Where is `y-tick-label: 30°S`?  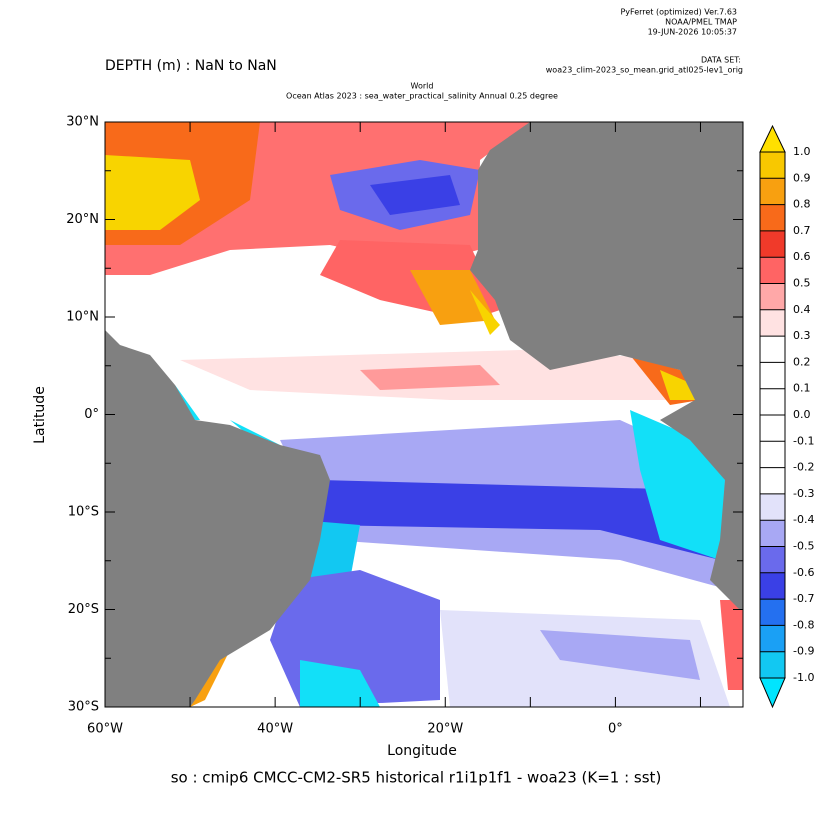
y-tick-label: 30°S is located at coordinates (83, 707).